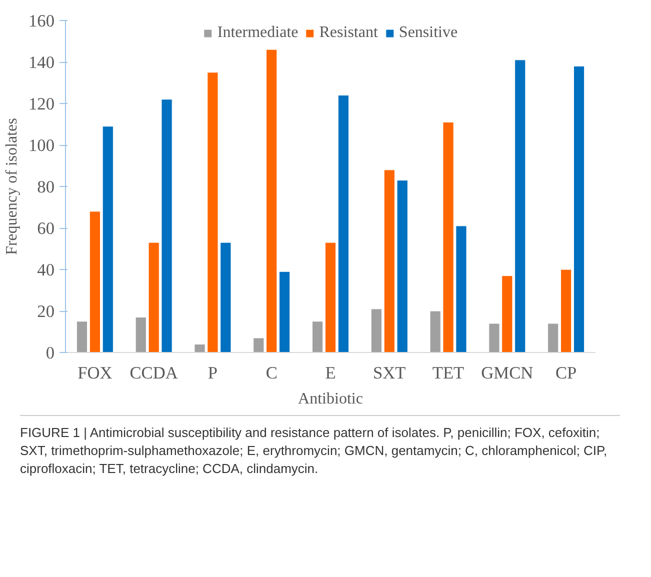 This screenshot has height=577, width=651. I want to click on legend-label: Resistant, so click(348, 33).